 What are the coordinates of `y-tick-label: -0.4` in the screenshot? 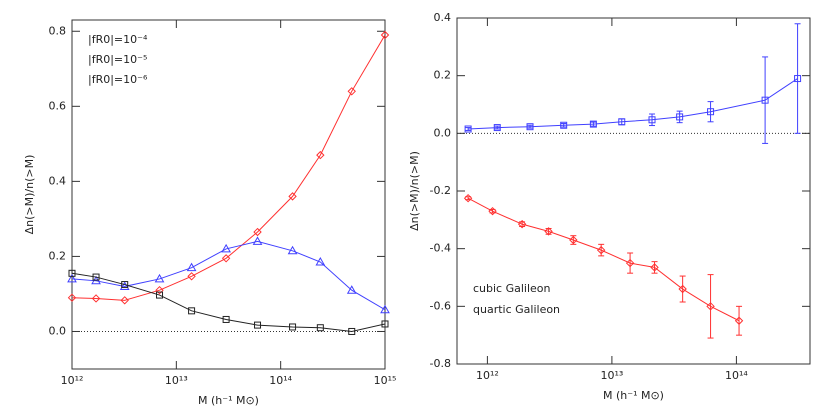 It's located at (440, 248).